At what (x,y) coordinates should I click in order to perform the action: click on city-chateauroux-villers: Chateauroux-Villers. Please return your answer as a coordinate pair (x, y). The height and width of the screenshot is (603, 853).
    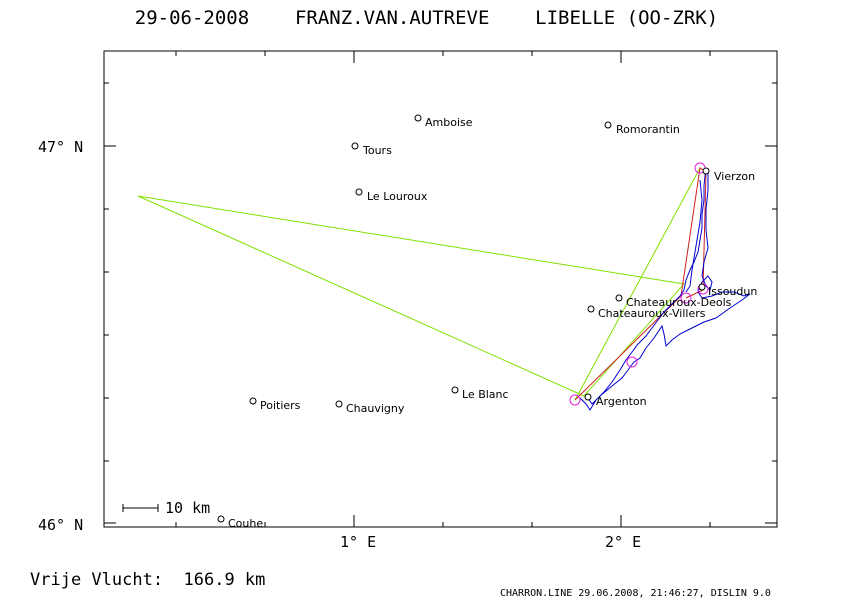
    Looking at the image, I should click on (646, 312).